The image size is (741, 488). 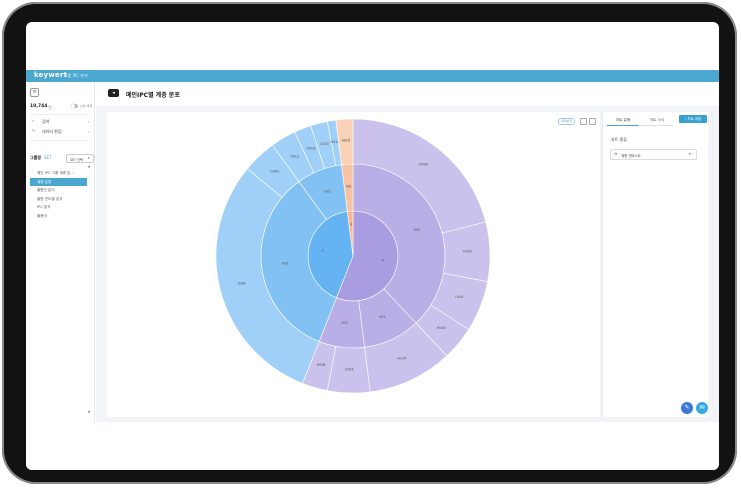 I want to click on sunburst-label-g01s: G01S, so click(x=294, y=156).